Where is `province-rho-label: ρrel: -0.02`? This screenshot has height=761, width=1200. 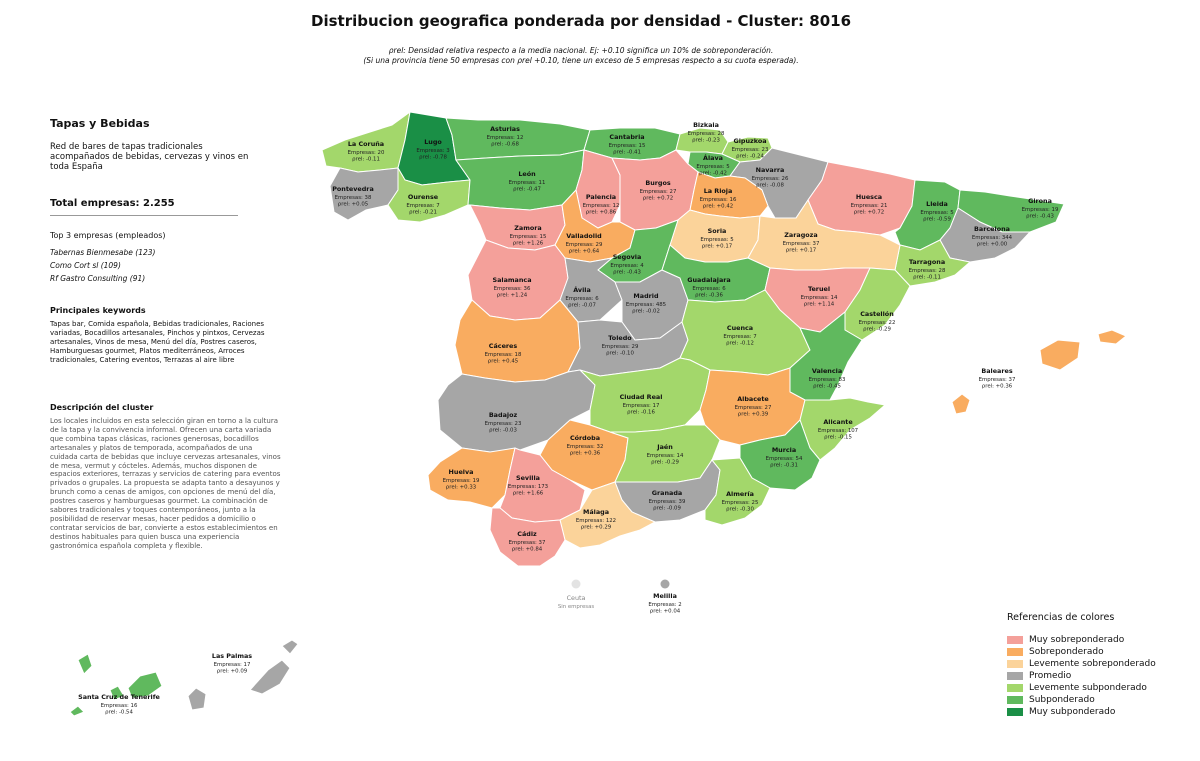 province-rho-label: ρrel: -0.02 is located at coordinates (646, 312).